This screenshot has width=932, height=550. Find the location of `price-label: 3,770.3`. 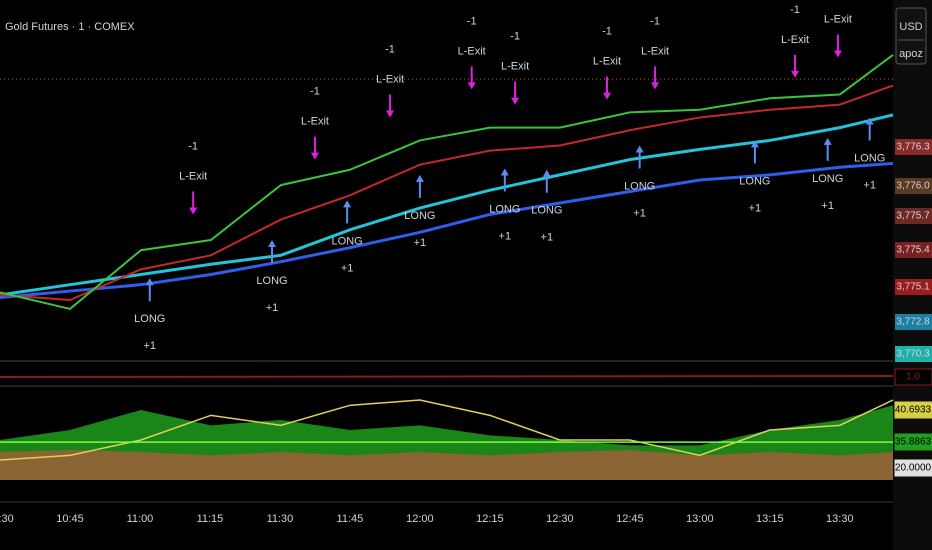

price-label: 3,770.3 is located at coordinates (913, 354).